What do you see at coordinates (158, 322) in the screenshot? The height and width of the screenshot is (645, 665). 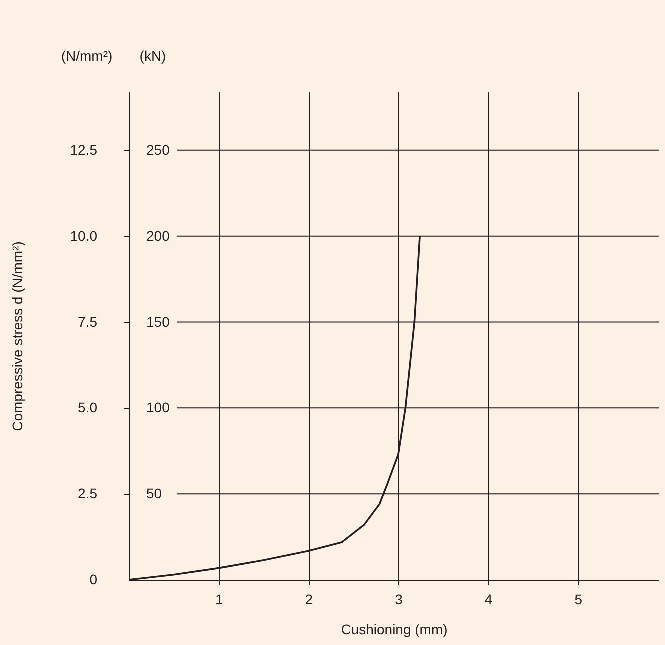 I see `y2-tick-label: 150` at bounding box center [158, 322].